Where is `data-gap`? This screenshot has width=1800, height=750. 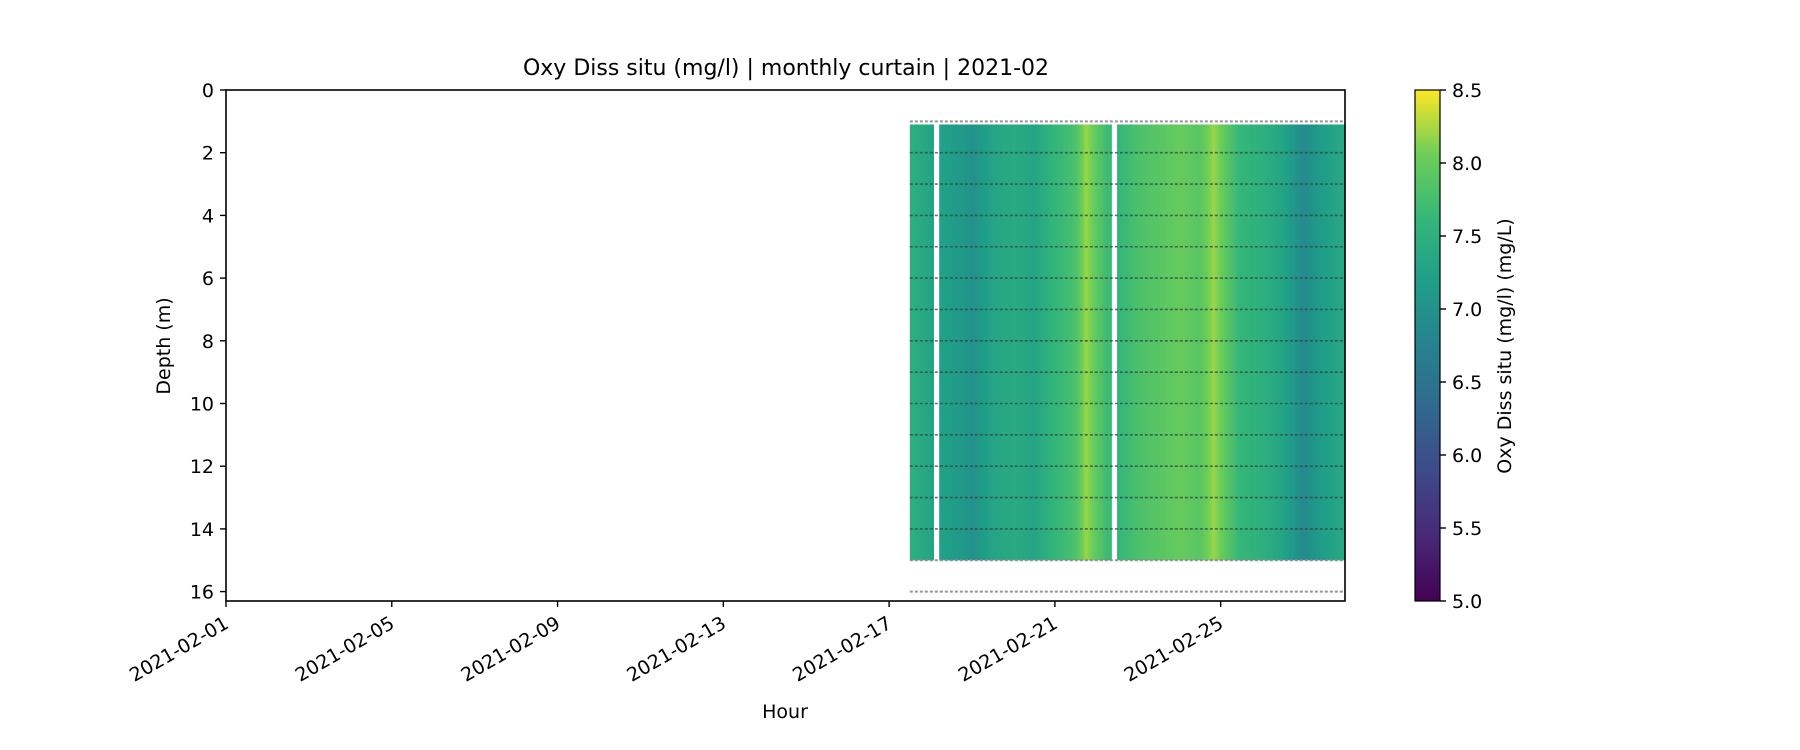
data-gap is located at coordinates (937, 342).